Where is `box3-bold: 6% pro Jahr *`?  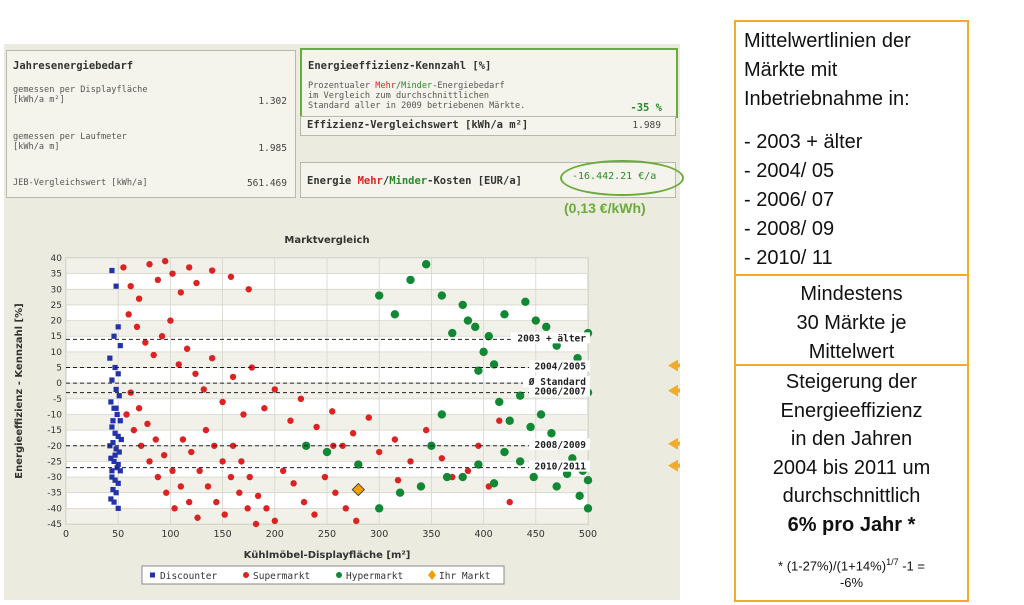
box3-bold: 6% pro Jahr * is located at coordinates (851, 524).